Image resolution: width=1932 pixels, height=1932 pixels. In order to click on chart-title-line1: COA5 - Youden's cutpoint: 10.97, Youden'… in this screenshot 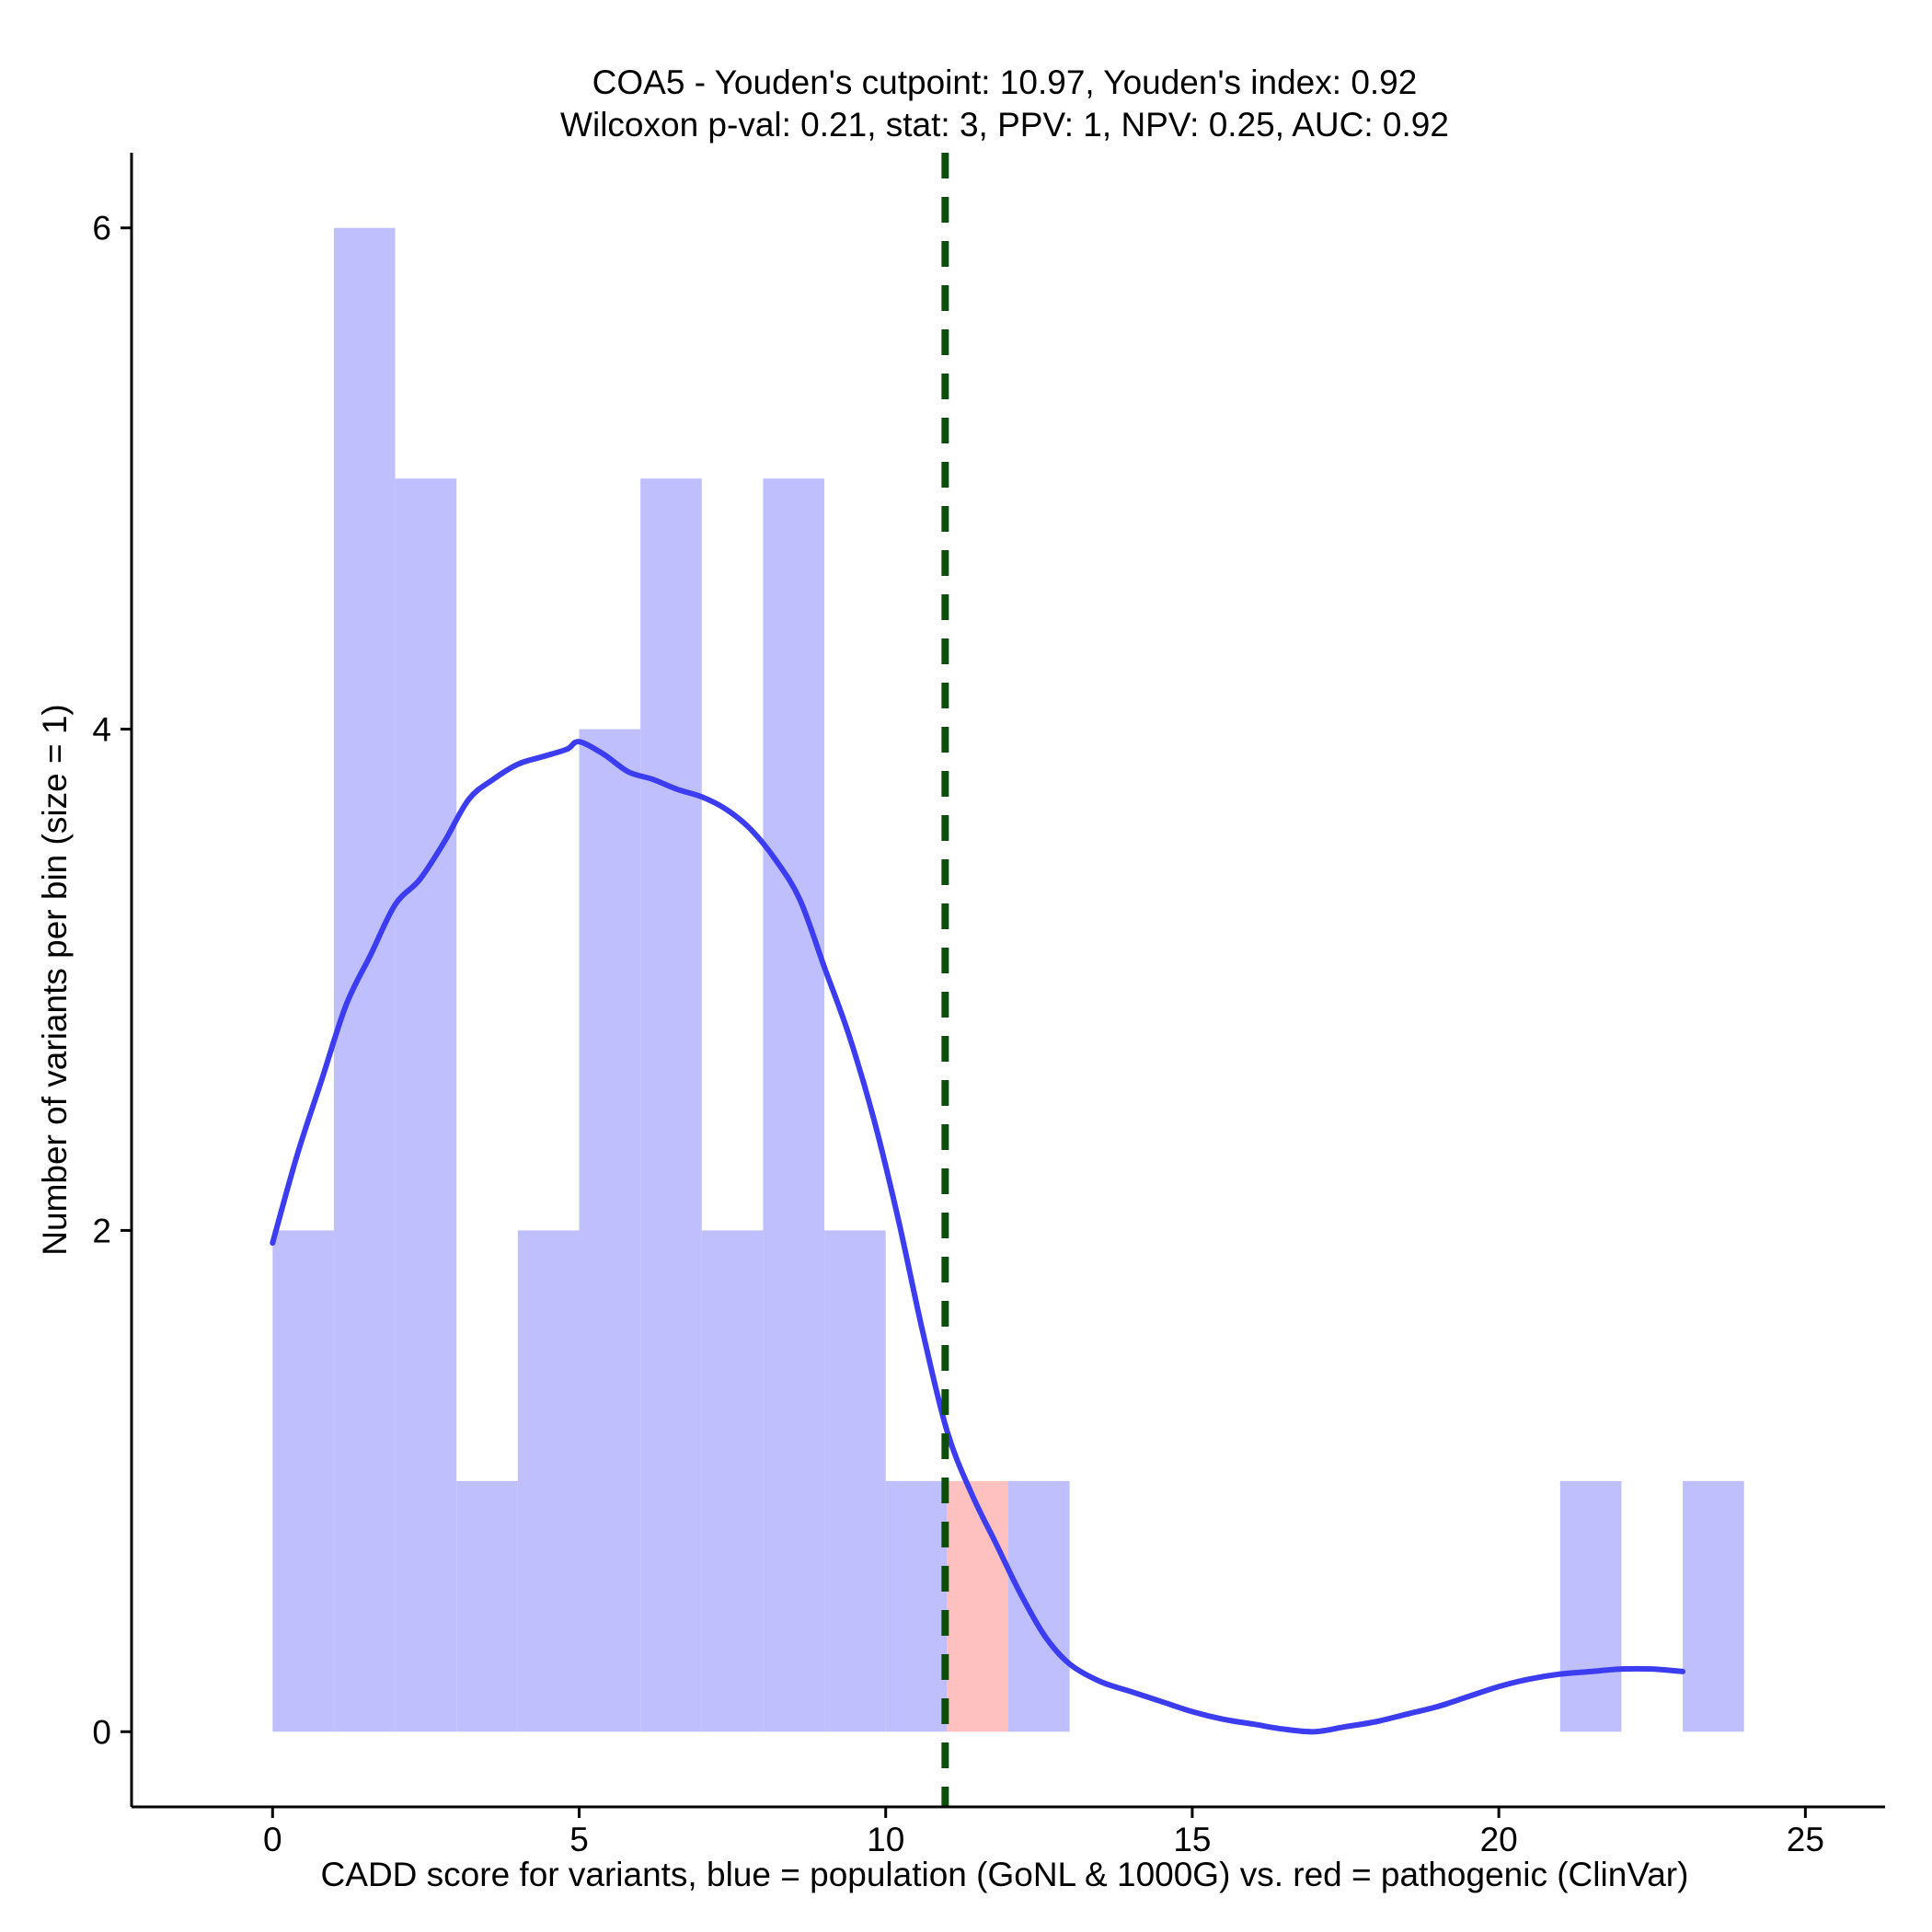, I will do `click(1005, 82)`.